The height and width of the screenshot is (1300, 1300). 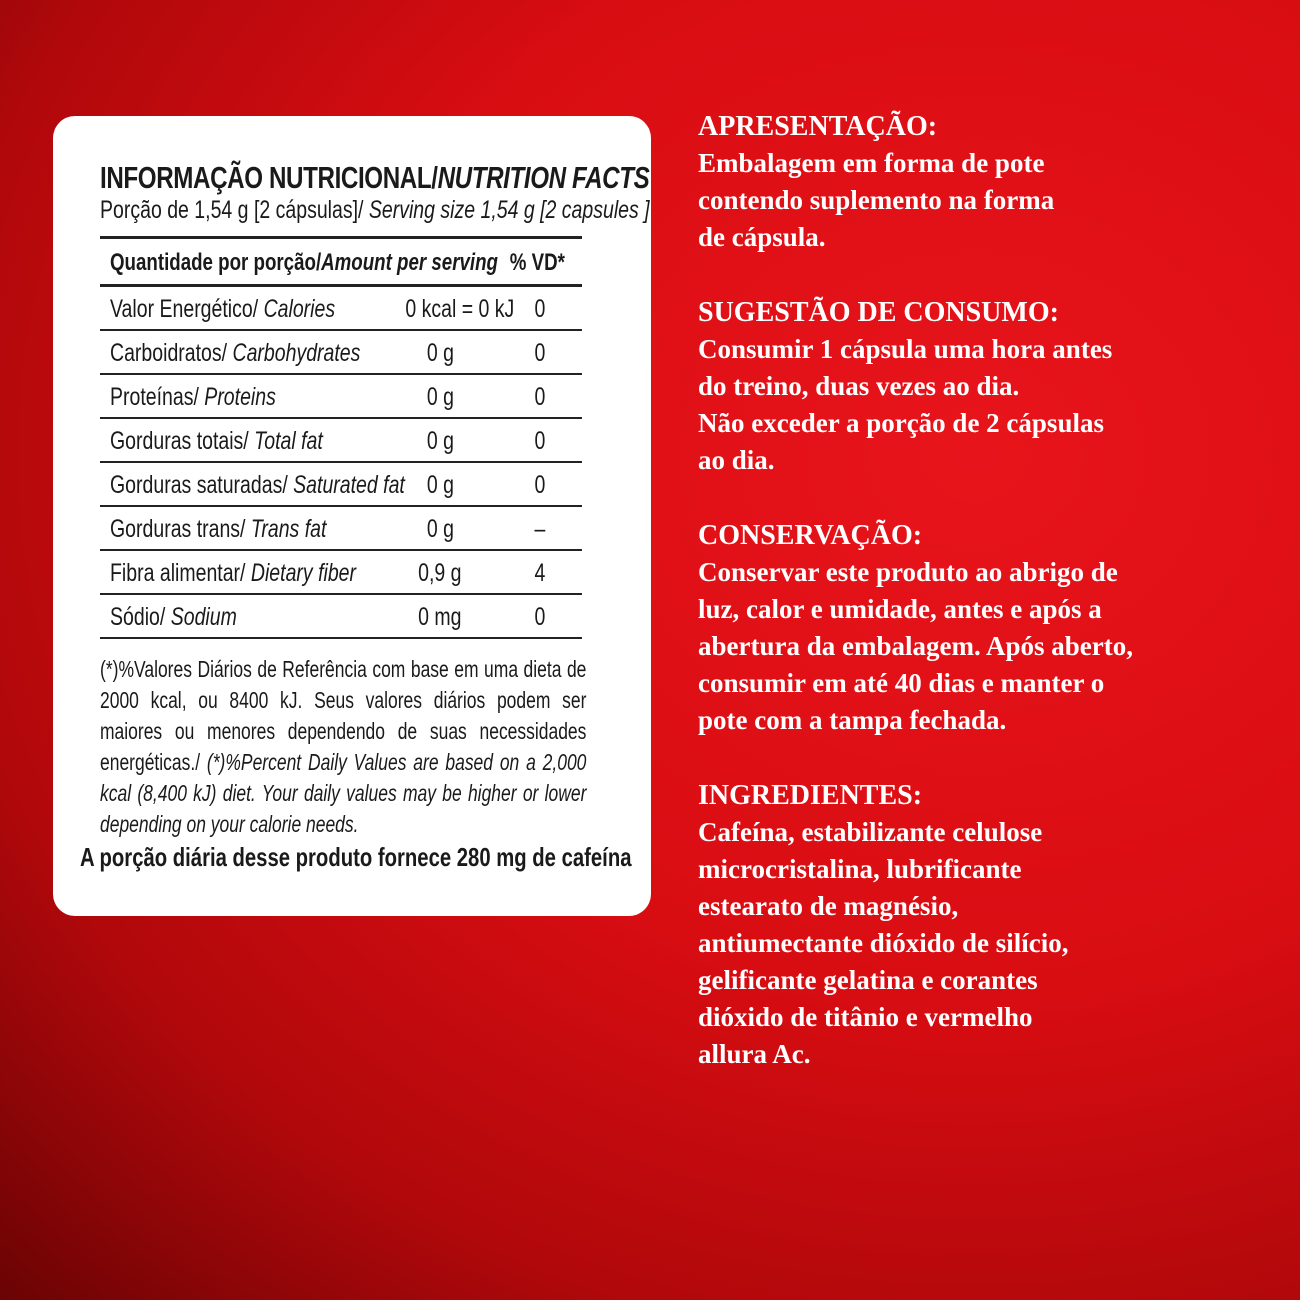 What do you see at coordinates (349, 485) in the screenshot?
I see `nutrient-name-en: Saturated fat` at bounding box center [349, 485].